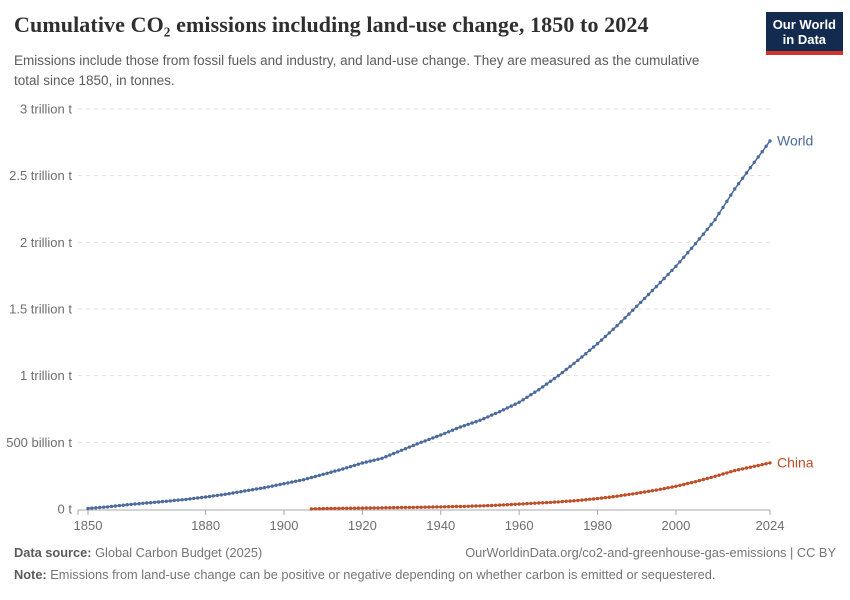  I want to click on owid-logo: Our World in Data, so click(804, 33).